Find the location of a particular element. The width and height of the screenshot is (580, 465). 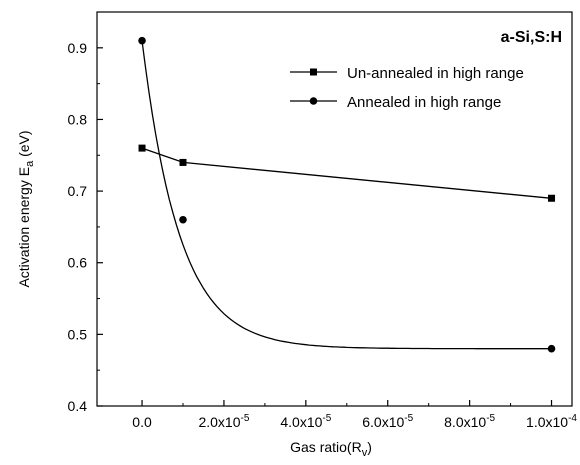

x-axis-label: Gas ratio(Rv) is located at coordinates (331, 449).